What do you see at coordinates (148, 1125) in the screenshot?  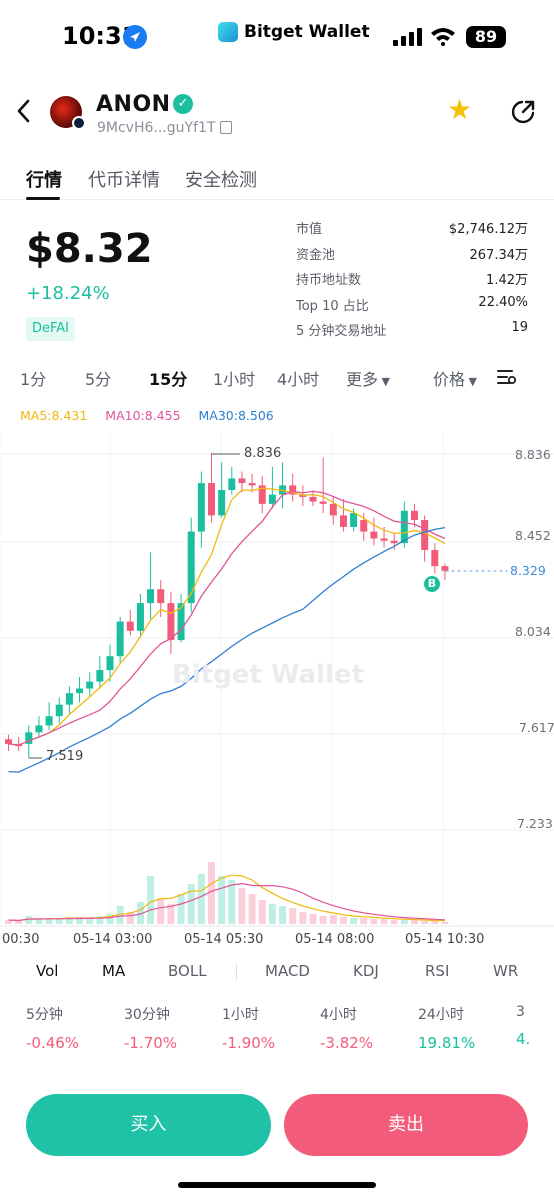 I see `buy-button: 买入` at bounding box center [148, 1125].